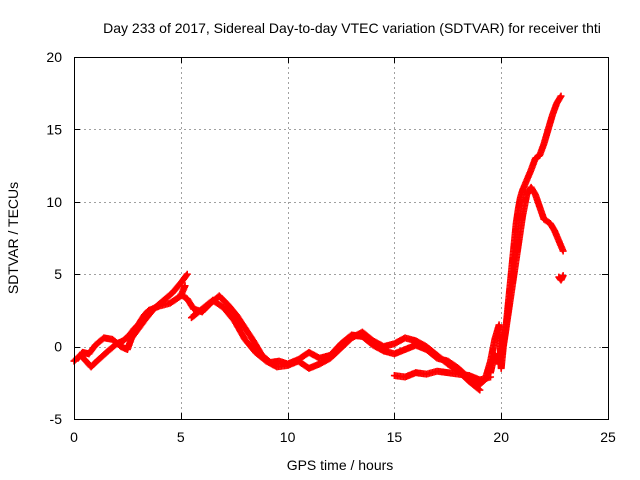 The width and height of the screenshot is (640, 480). What do you see at coordinates (335, 345) in the screenshot?
I see `series-track-d` at bounding box center [335, 345].